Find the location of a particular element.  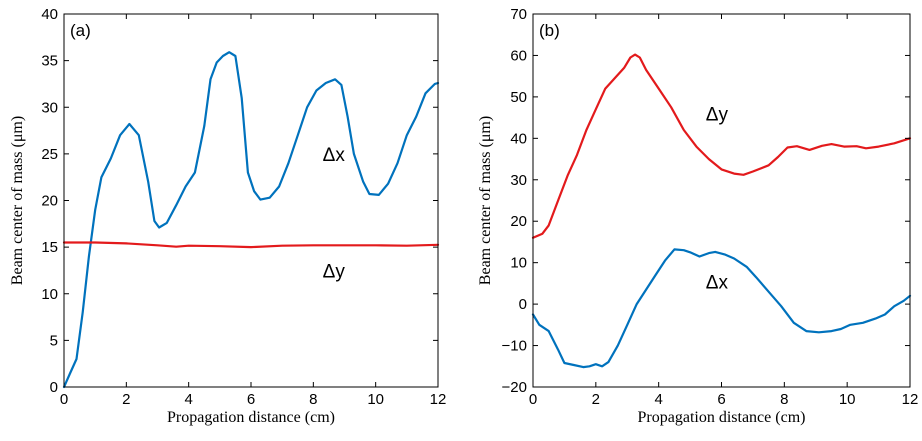

y-tick-label-b: 0 is located at coordinates (523, 304).